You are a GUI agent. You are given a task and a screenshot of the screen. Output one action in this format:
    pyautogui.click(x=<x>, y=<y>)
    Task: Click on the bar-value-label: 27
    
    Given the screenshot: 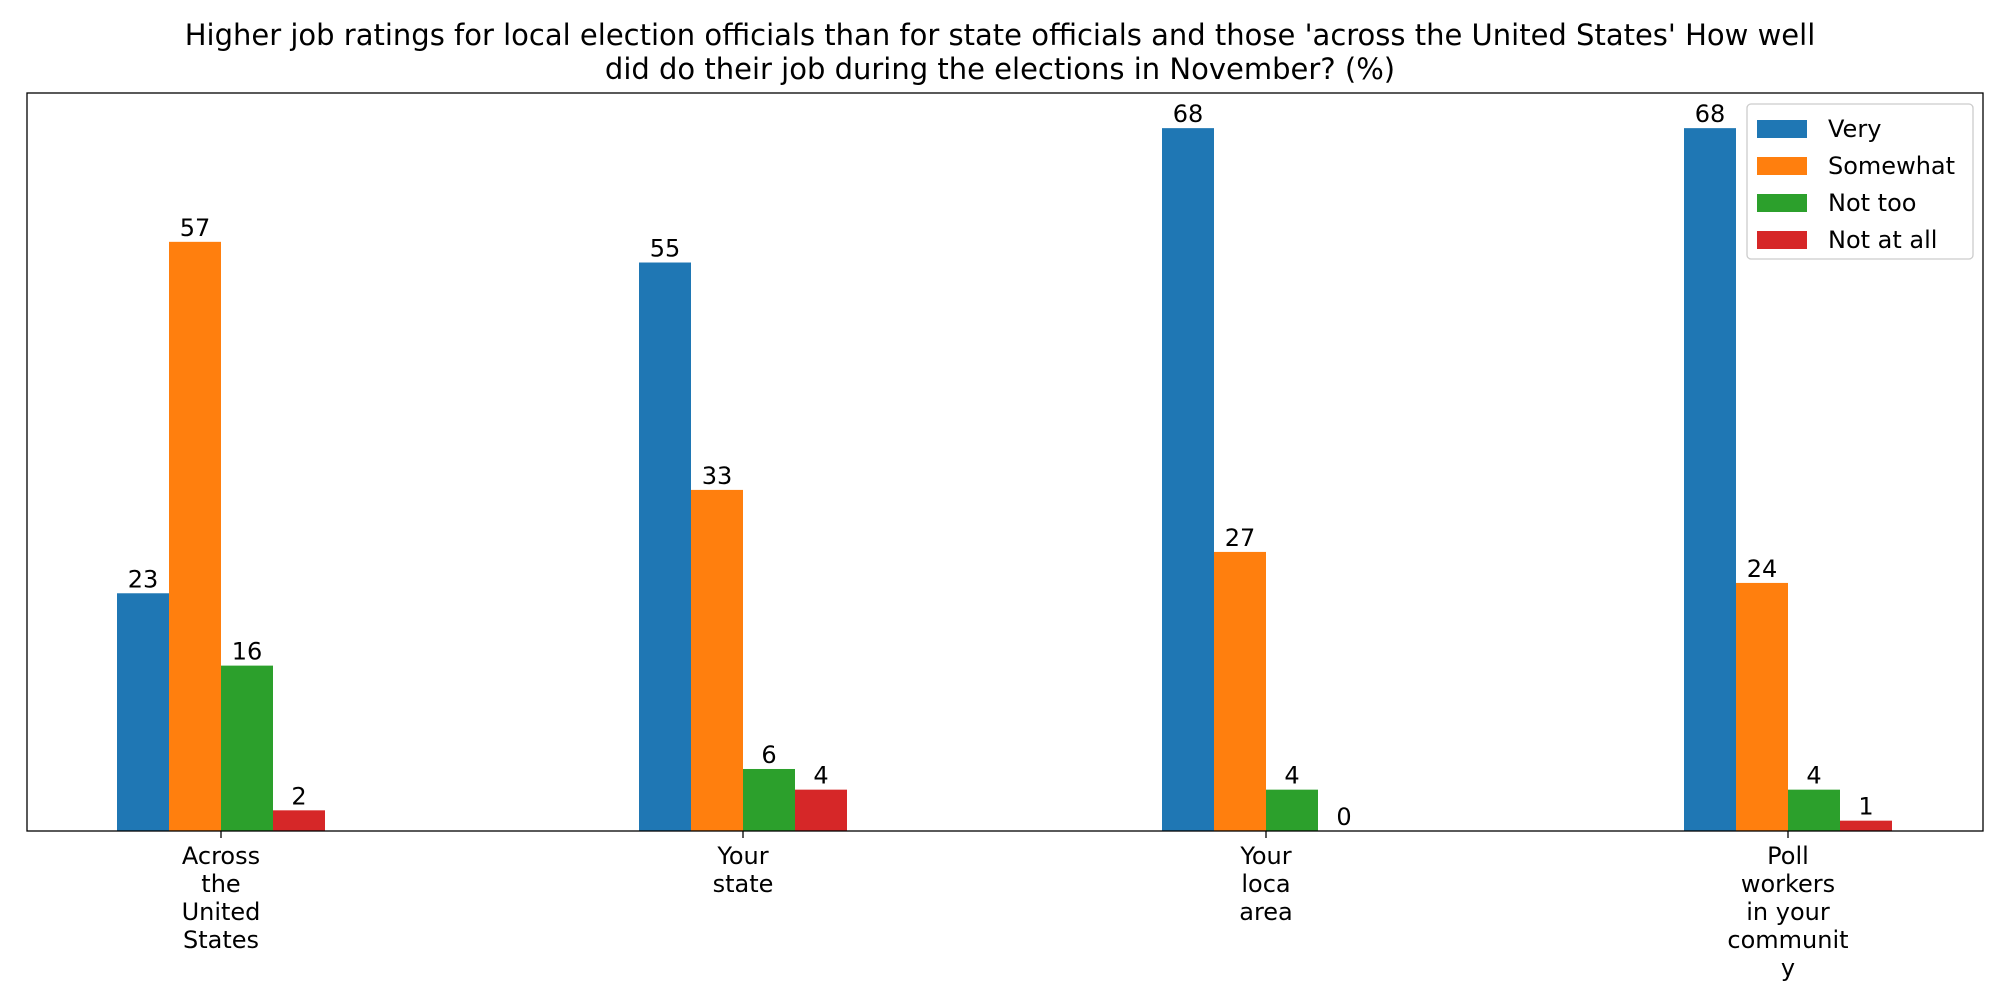 What is the action you would take?
    pyautogui.click(x=1240, y=538)
    